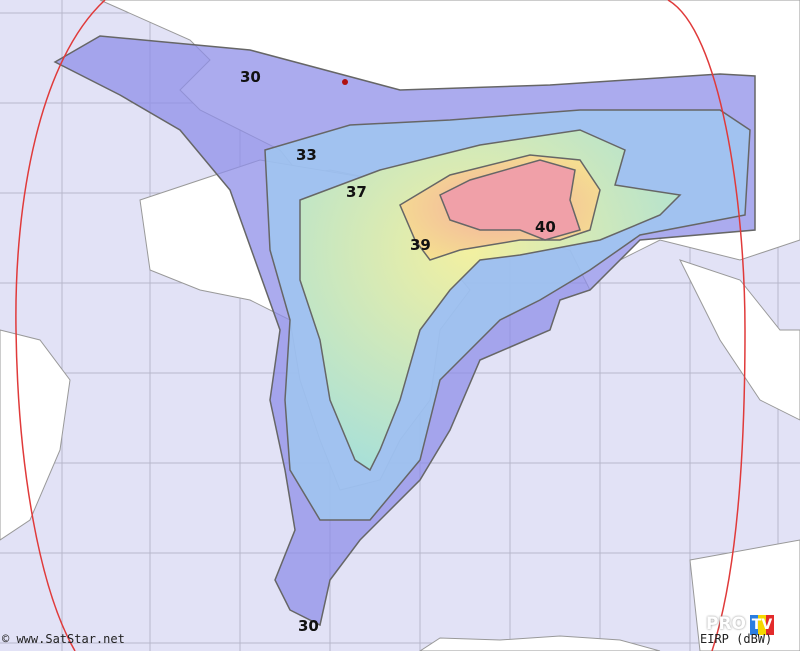 The width and height of the screenshot is (800, 651). I want to click on logo-tv: TV, so click(762, 625).